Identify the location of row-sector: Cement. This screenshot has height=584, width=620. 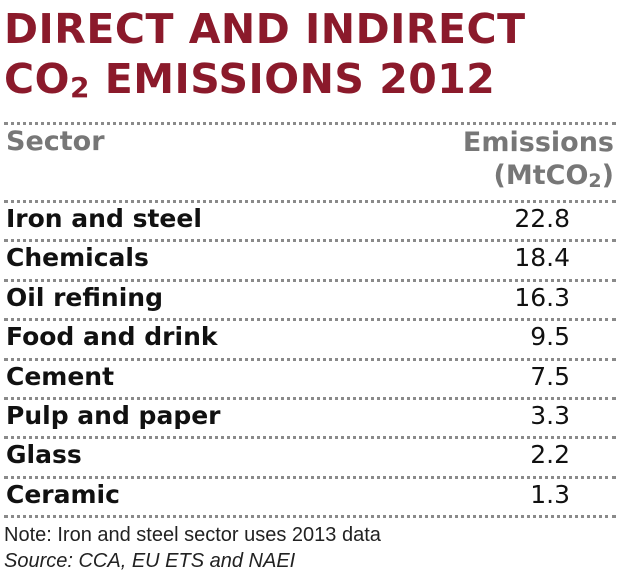
(60, 376).